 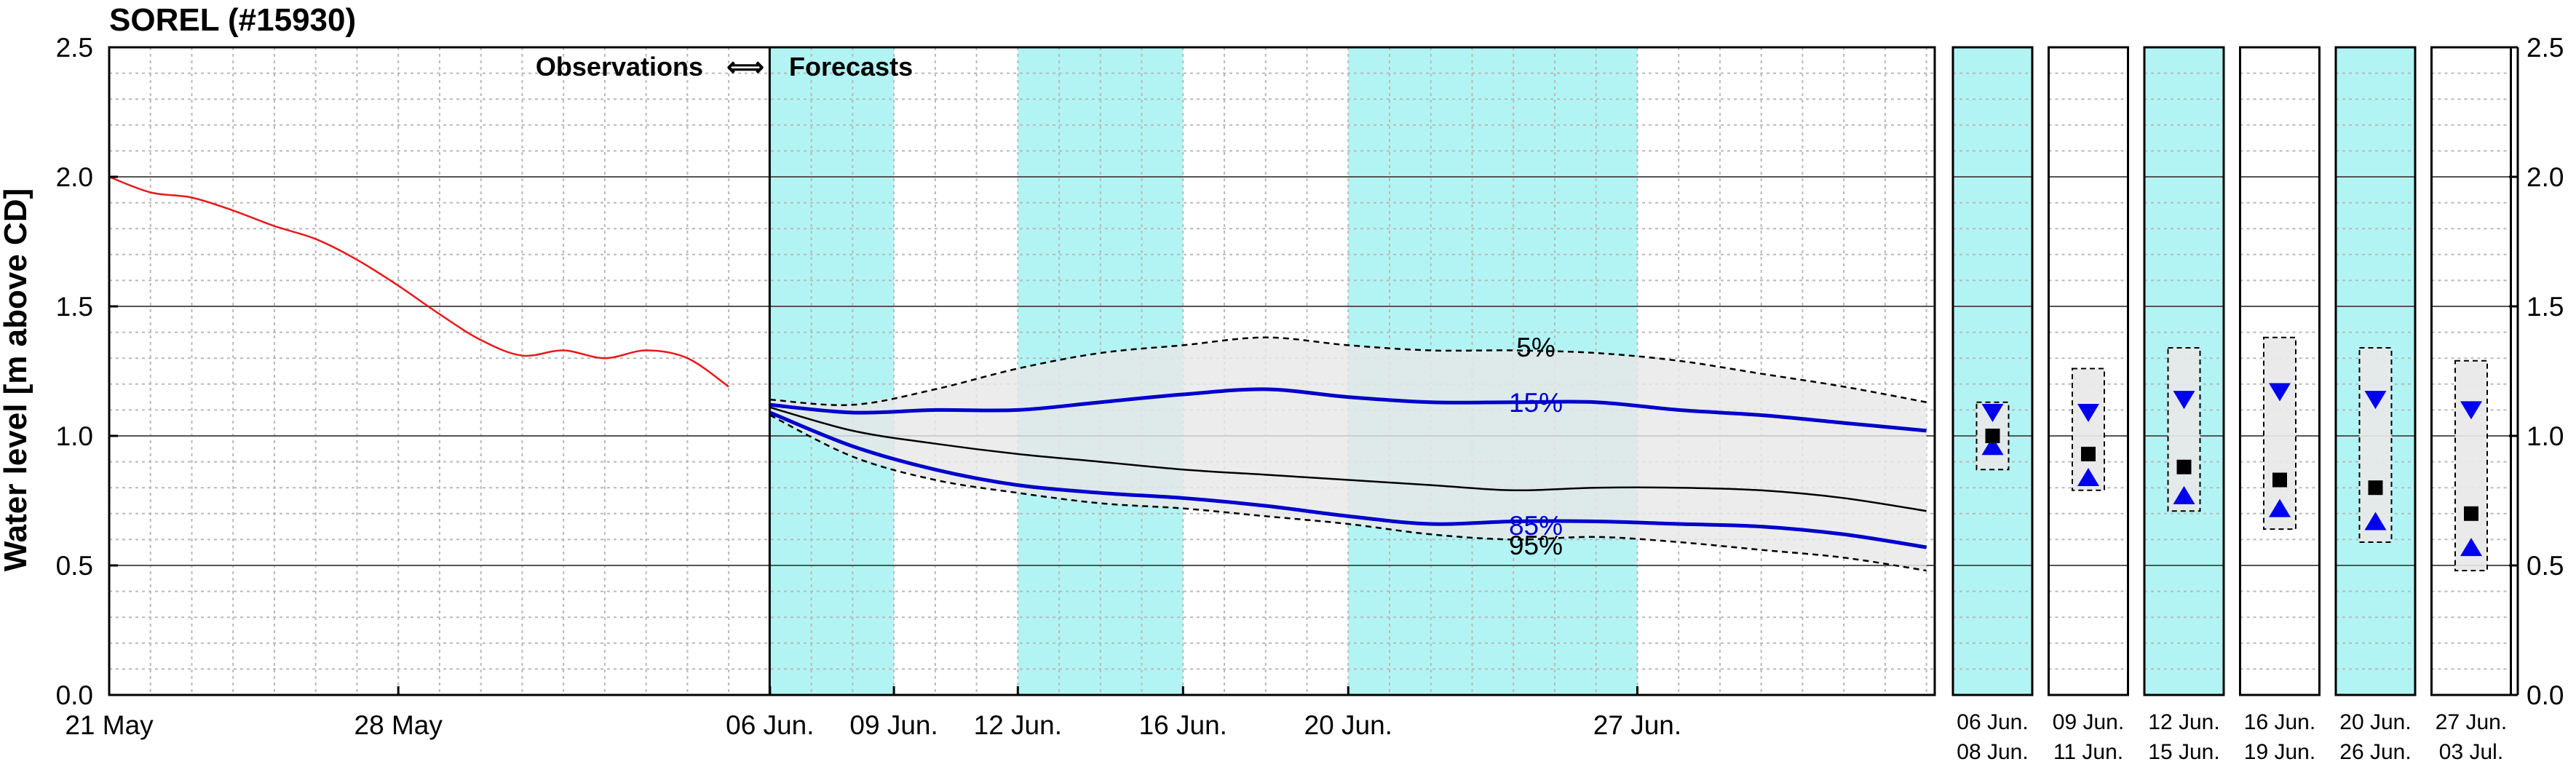 What do you see at coordinates (2545, 436) in the screenshot?
I see `right-y-tick-label: 1.0` at bounding box center [2545, 436].